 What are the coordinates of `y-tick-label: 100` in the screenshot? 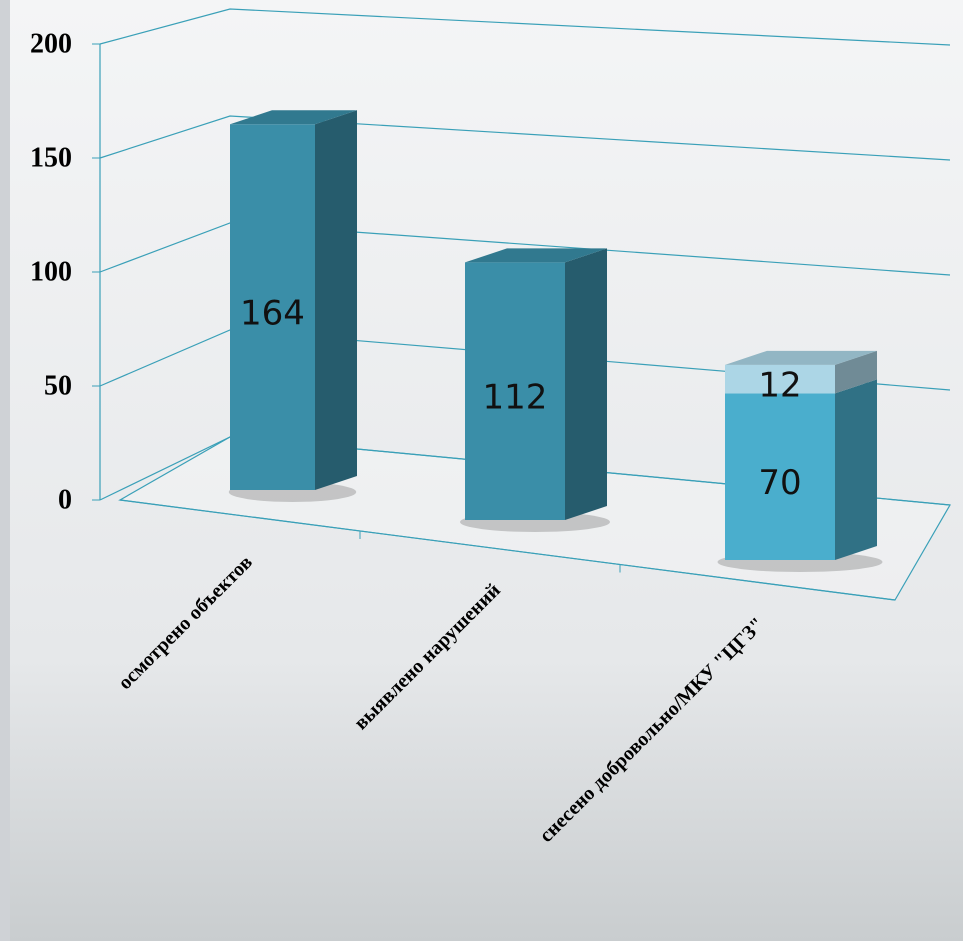 It's located at (51, 271).